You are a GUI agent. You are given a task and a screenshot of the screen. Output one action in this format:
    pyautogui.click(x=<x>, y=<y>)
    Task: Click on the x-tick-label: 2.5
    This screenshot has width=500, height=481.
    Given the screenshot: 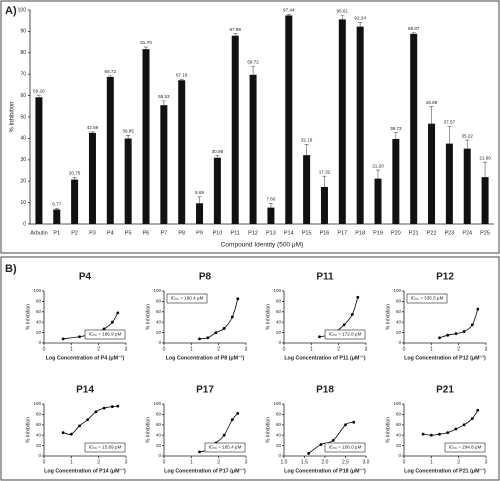 What is the action you would take?
    pyautogui.click(x=345, y=462)
    